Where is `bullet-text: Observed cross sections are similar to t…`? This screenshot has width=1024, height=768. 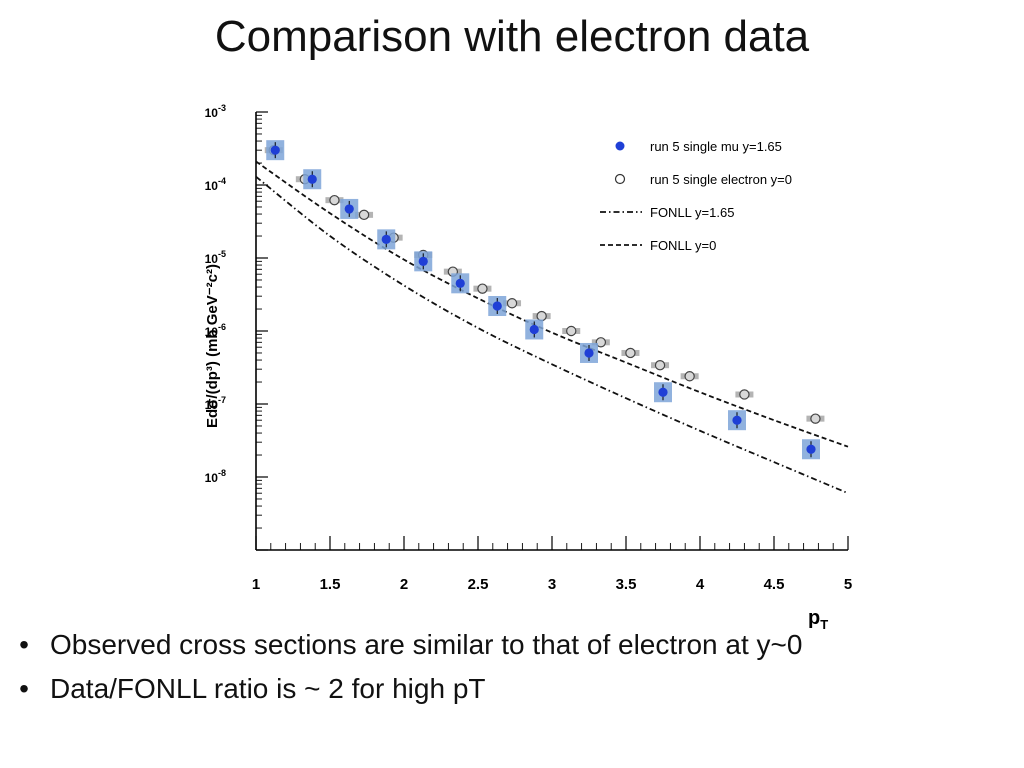
bullet-text: Observed cross sections are similar to t… is located at coordinates (426, 644).